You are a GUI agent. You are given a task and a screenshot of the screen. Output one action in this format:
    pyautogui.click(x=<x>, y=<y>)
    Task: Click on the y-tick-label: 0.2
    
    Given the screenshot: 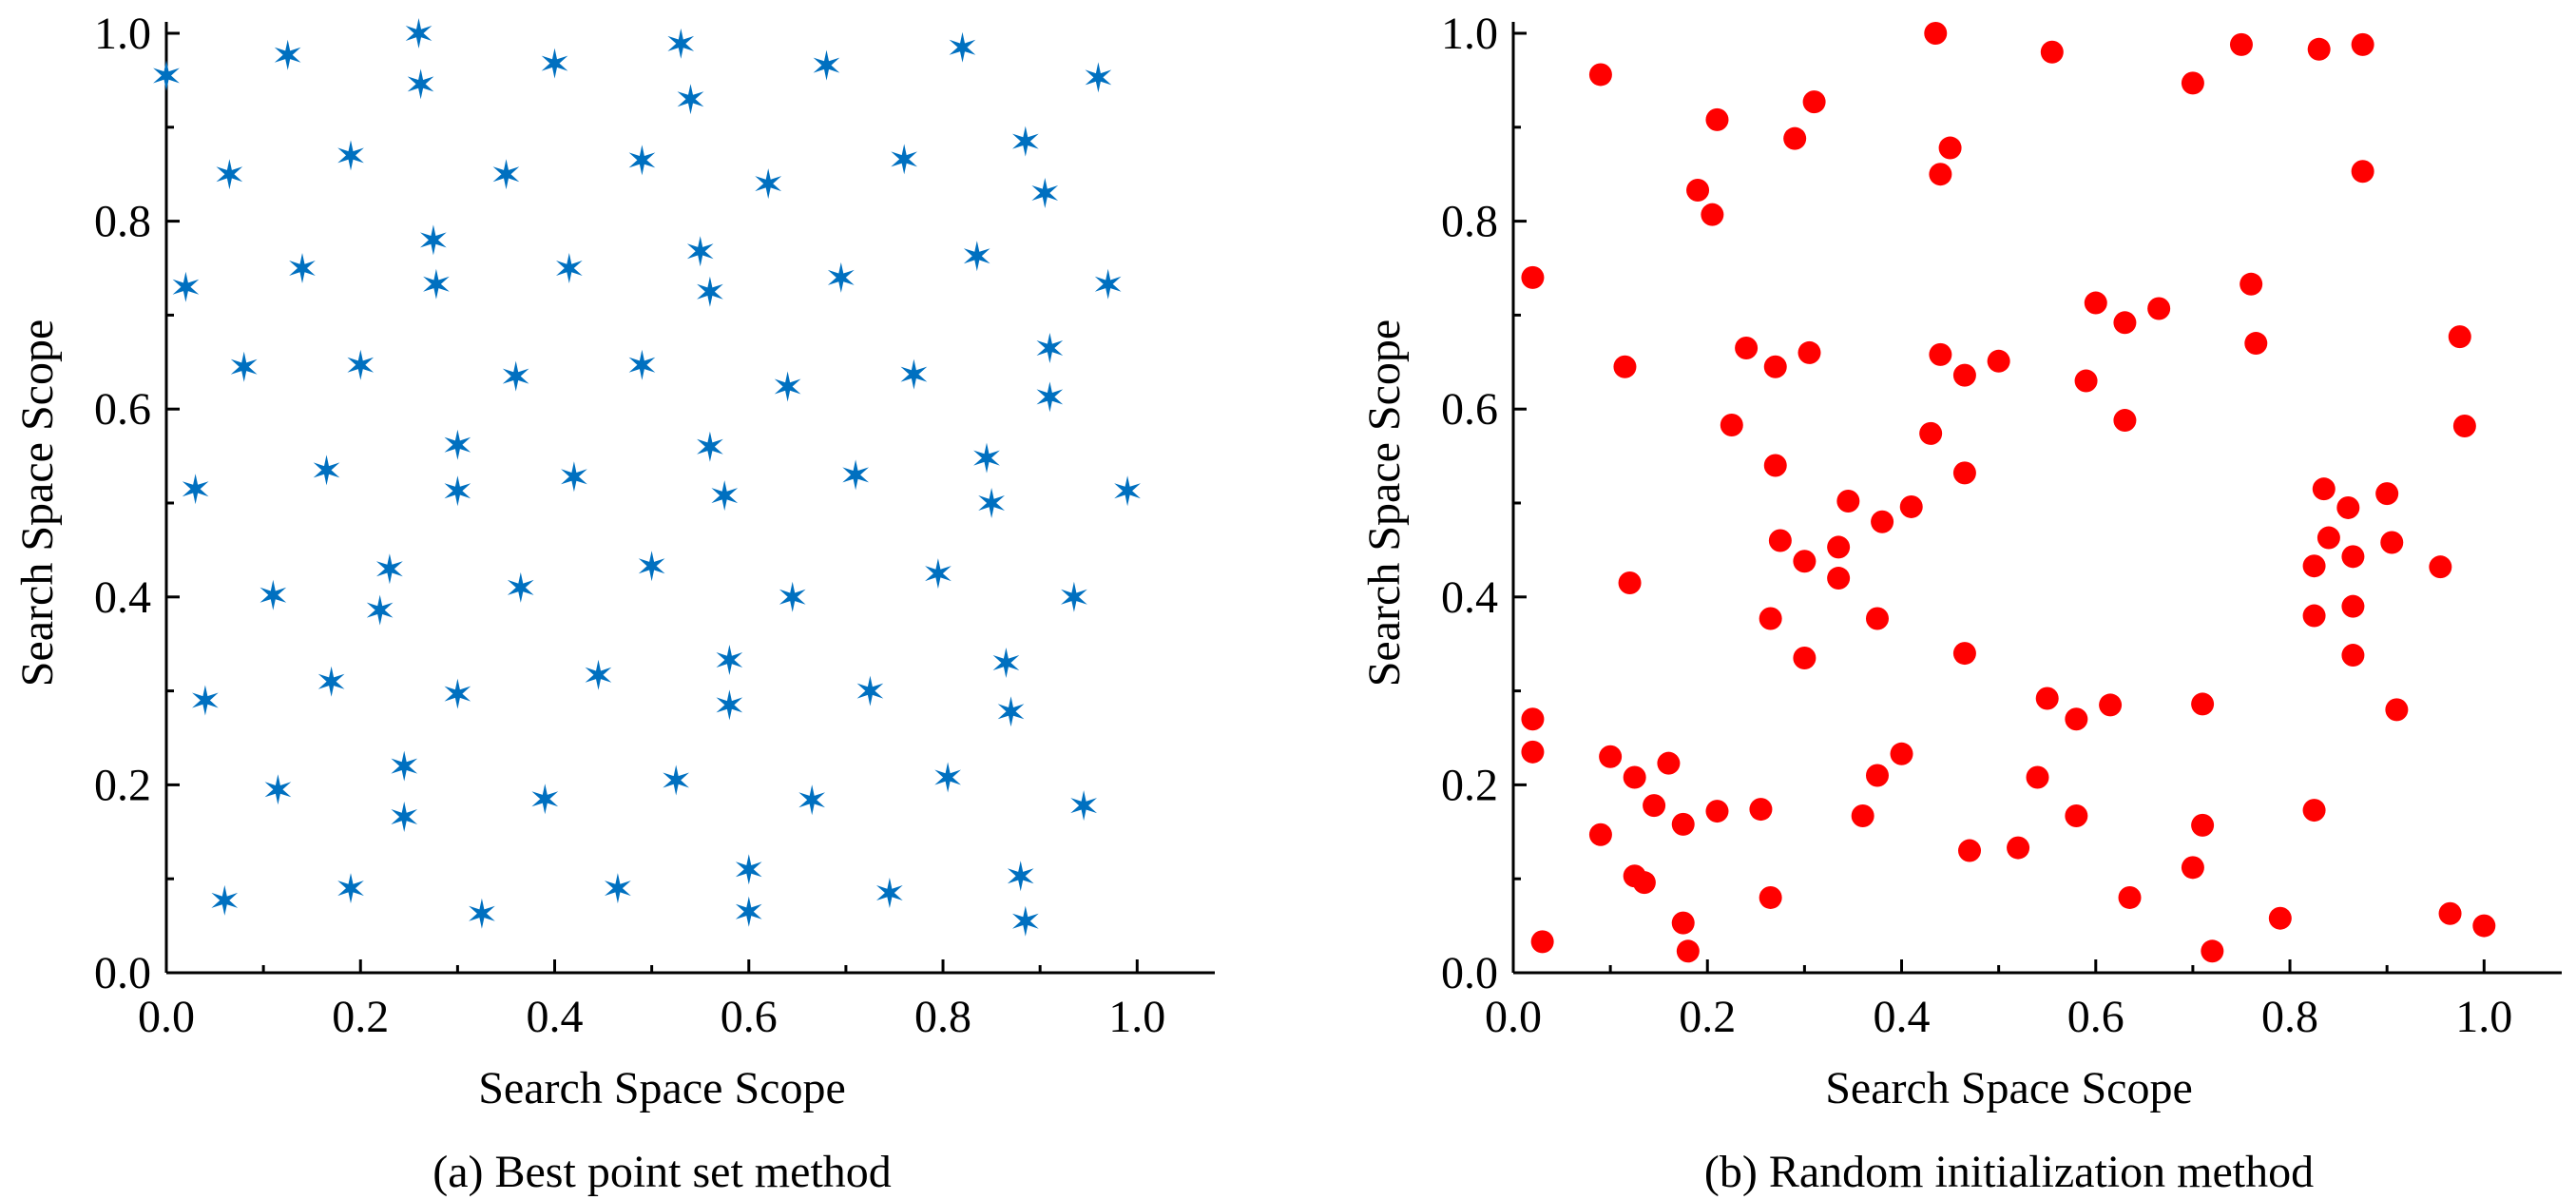 What is the action you would take?
    pyautogui.click(x=122, y=785)
    